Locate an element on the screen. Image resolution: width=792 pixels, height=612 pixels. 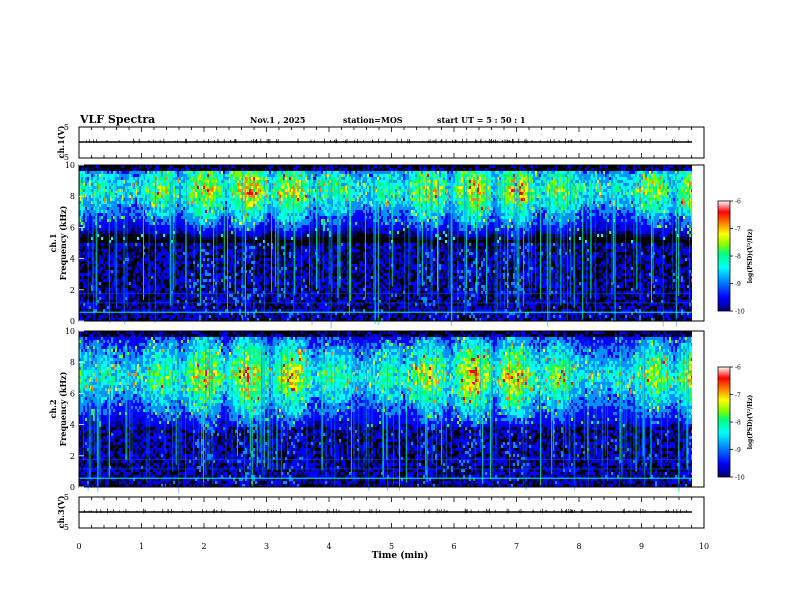
ch1-colorbar-gradient is located at coordinates (724, 256).